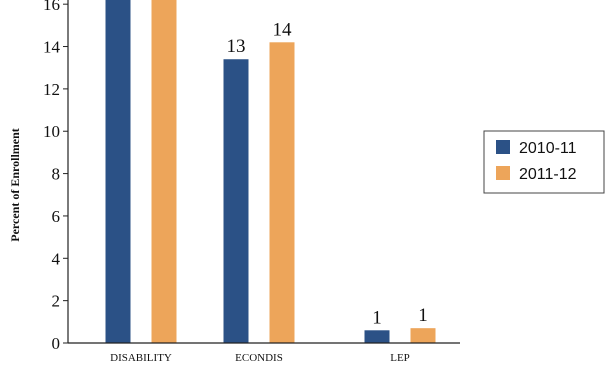 Image resolution: width=610 pixels, height=372 pixels. Describe the element at coordinates (56, 343) in the screenshot. I see `y-tick-label: 0` at that location.